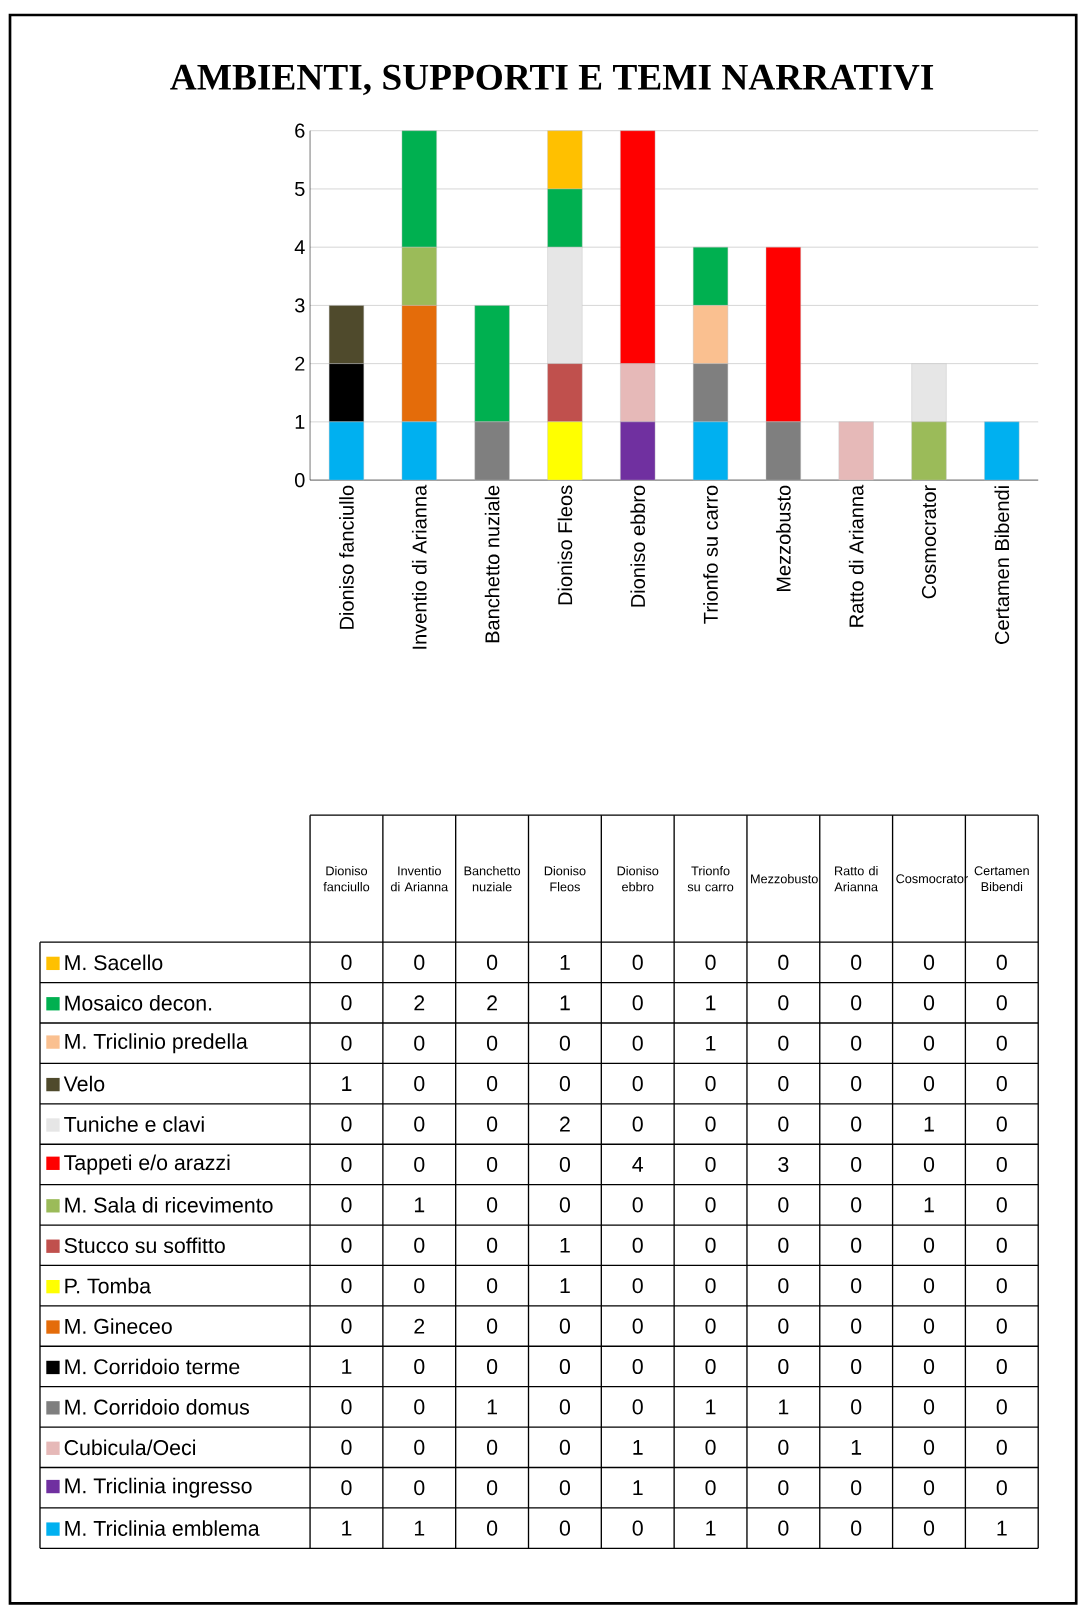  Describe the element at coordinates (552, 80) in the screenshot. I see `chart-title: AMBIENTI, SUPPORTI E TEMI NARRATIVI` at that location.